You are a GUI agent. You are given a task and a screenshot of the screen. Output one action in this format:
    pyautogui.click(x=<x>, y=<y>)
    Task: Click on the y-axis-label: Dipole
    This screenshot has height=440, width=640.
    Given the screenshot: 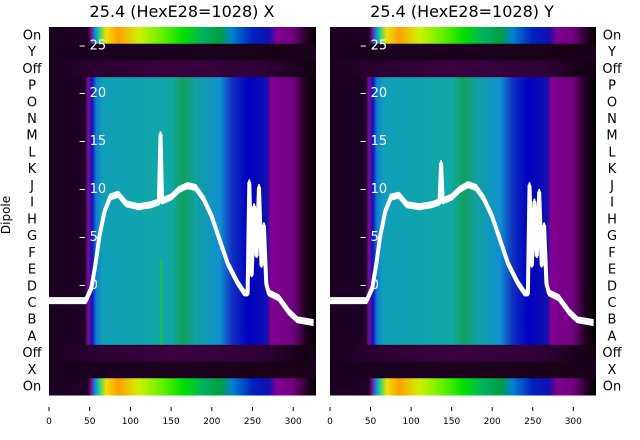 What is the action you would take?
    pyautogui.click(x=6, y=215)
    